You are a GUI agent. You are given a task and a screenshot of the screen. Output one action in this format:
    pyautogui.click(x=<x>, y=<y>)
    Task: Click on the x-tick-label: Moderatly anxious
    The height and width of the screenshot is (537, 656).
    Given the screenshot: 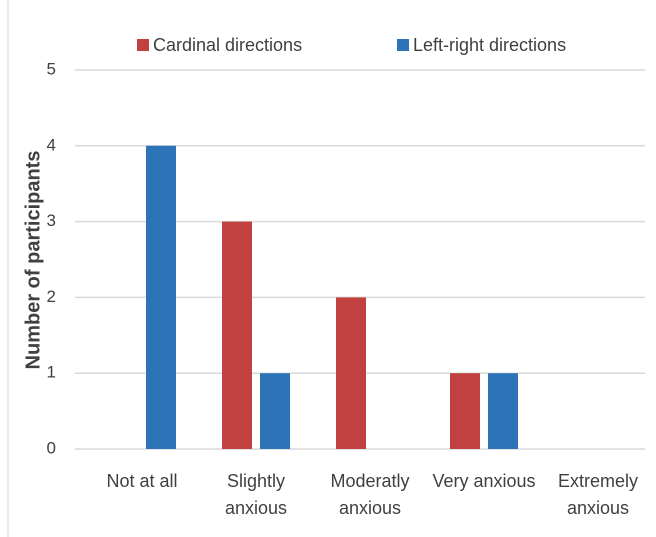 What is the action you would take?
    pyautogui.click(x=370, y=494)
    